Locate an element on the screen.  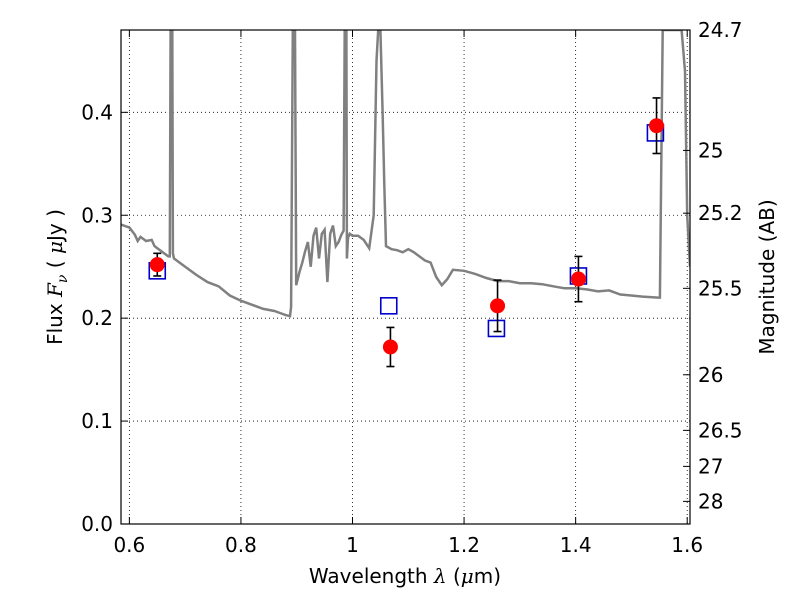
y2-tick-label: 28 is located at coordinates (710, 501).